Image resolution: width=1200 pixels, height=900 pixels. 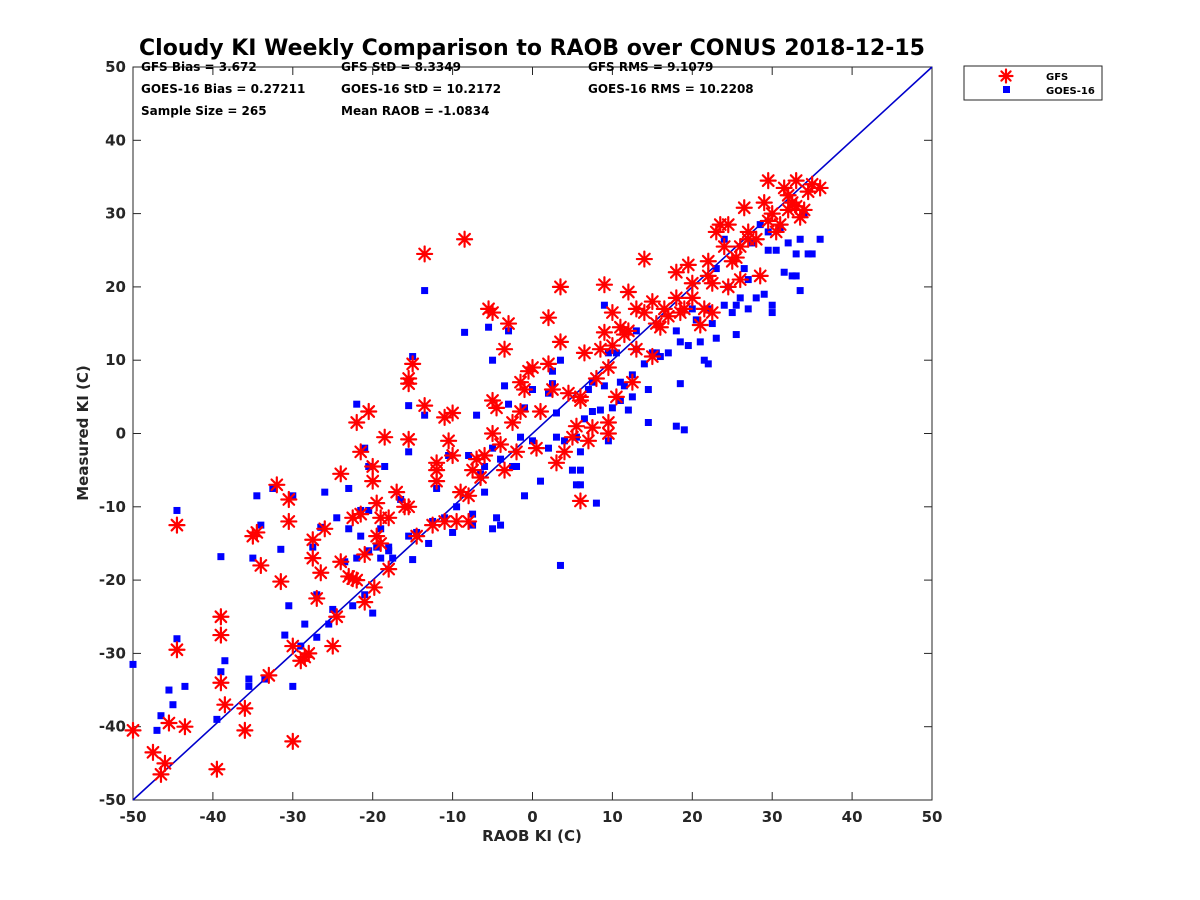 What do you see at coordinates (671, 89) in the screenshot?
I see `stat-goes-rms: GOES-16 RMS = 10.2208` at bounding box center [671, 89].